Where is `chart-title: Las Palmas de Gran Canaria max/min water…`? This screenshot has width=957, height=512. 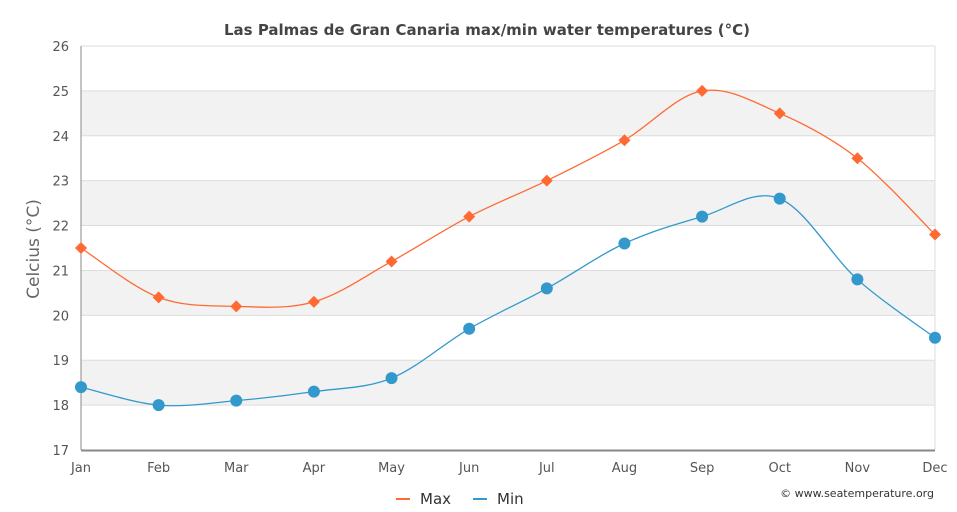 chart-title: Las Palmas de Gran Canaria max/min water… is located at coordinates (487, 30).